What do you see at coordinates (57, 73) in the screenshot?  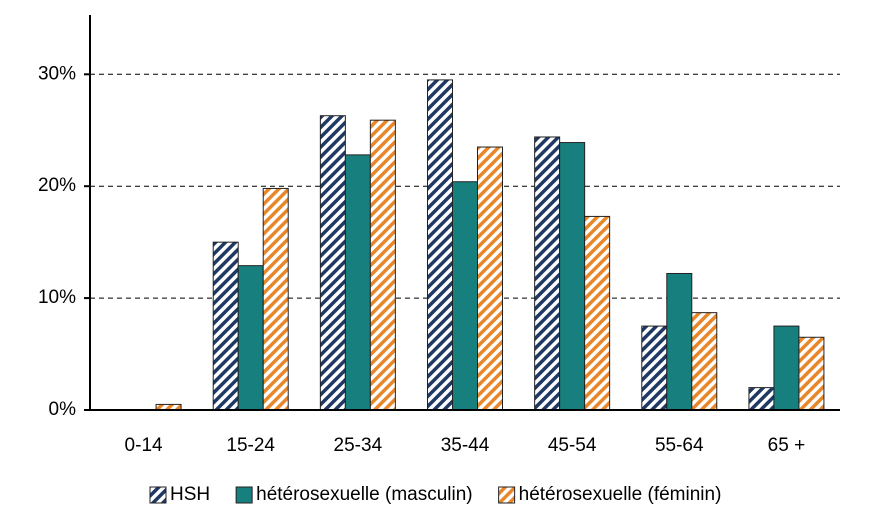 I see `y-tick-label: 30%` at bounding box center [57, 73].